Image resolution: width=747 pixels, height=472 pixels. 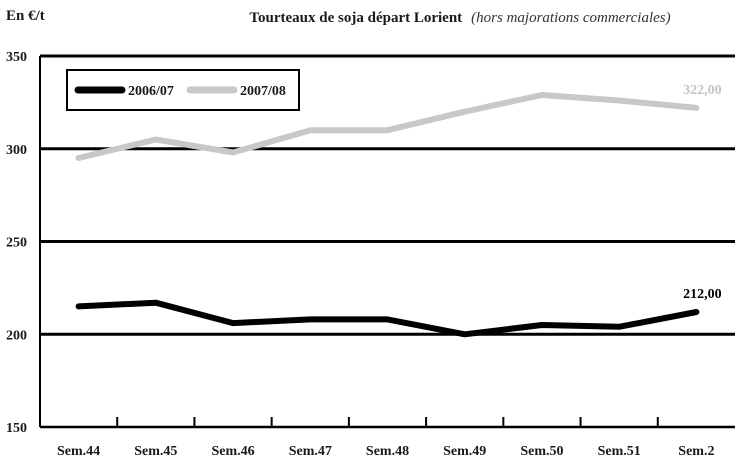 I want to click on y-tick-label-300: 300, so click(x=16, y=150).